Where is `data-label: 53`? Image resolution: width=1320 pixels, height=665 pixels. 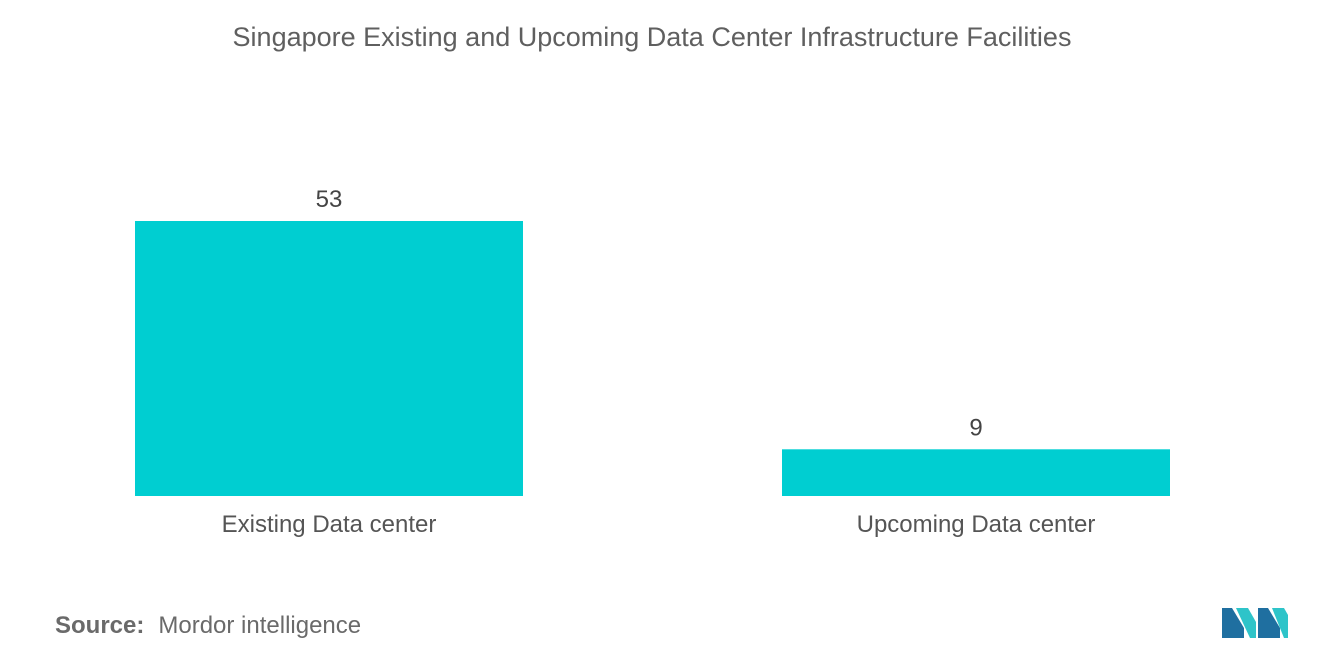
data-label: 53 is located at coordinates (329, 199).